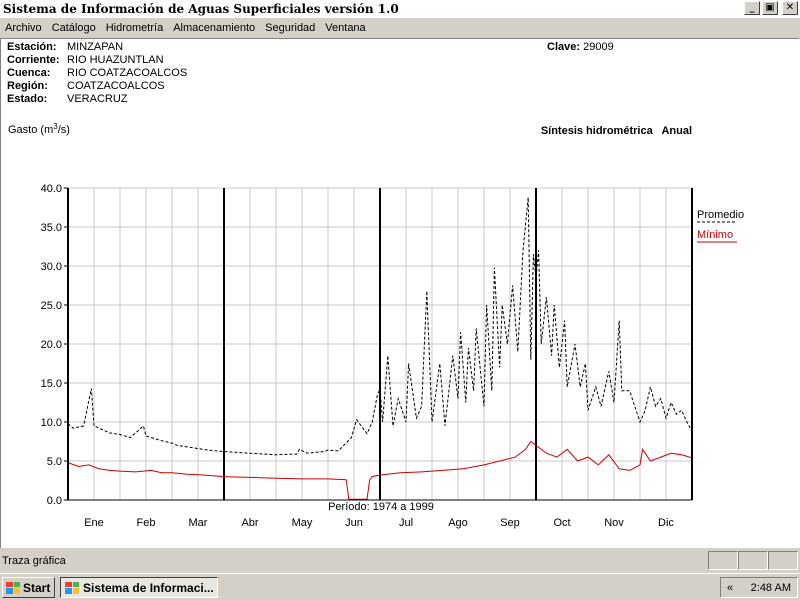  I want to click on x-tick-label: Jun, so click(354, 523).